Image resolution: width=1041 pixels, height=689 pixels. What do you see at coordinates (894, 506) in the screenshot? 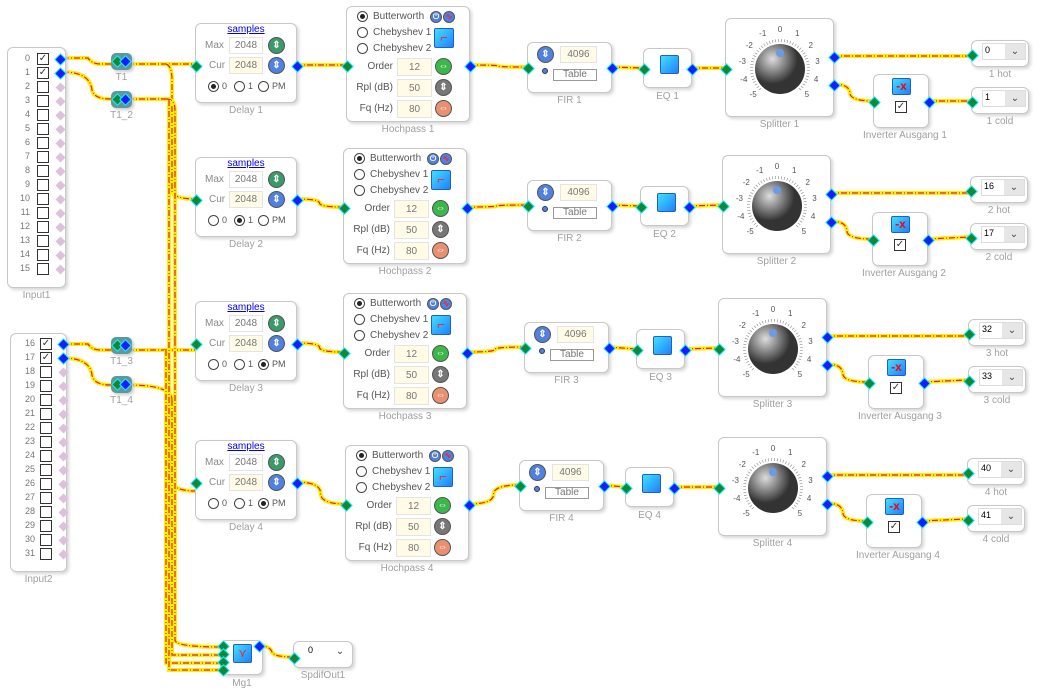
I see `invert-icon: -x` at bounding box center [894, 506].